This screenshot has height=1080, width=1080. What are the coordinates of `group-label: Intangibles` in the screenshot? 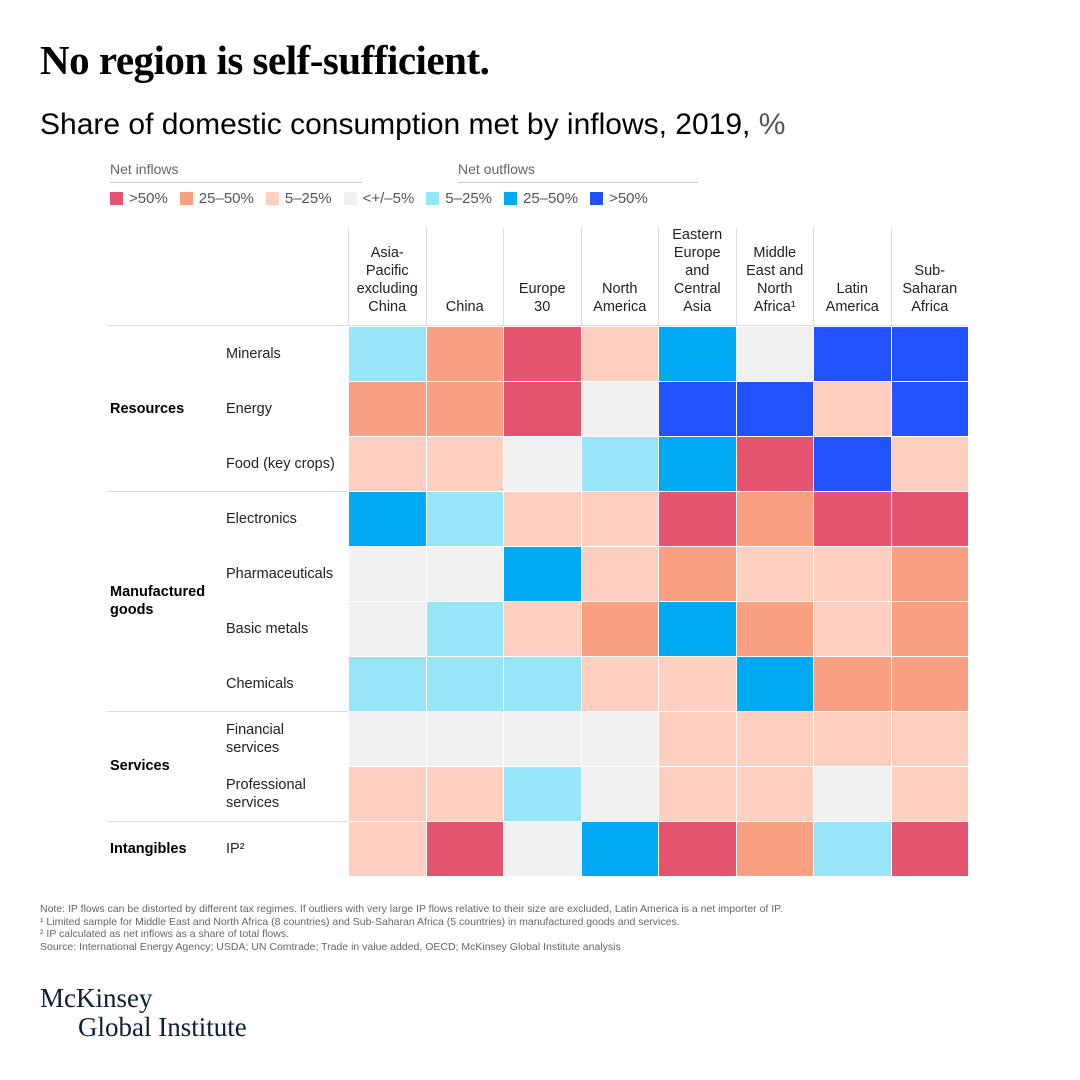 It's located at (148, 848).